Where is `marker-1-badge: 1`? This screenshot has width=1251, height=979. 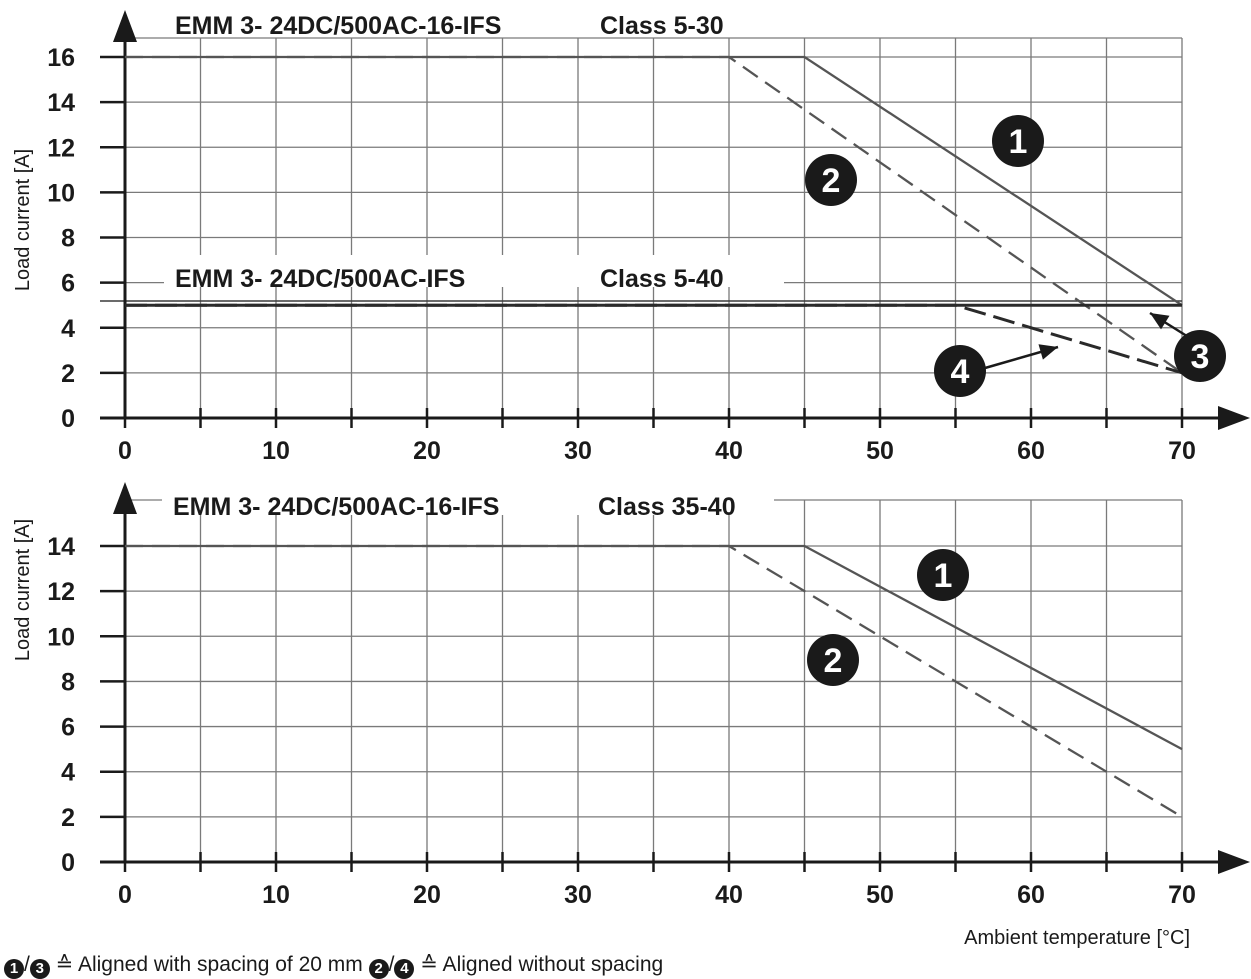
marker-1-badge: 1 is located at coordinates (14, 969).